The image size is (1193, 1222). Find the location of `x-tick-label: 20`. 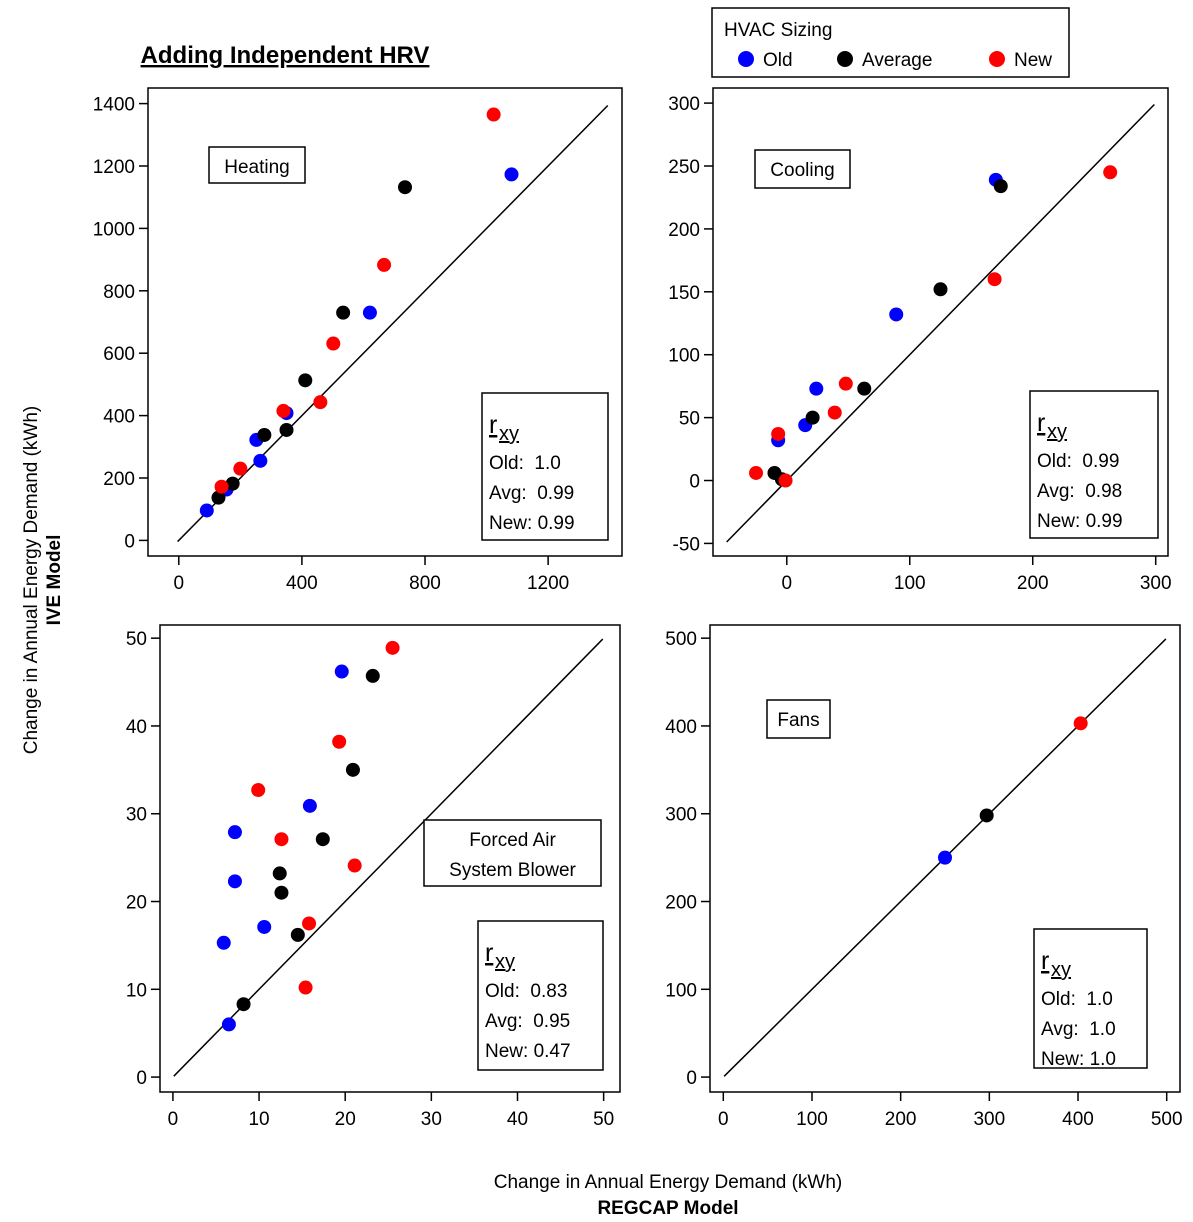

x-tick-label: 20 is located at coordinates (345, 1119).